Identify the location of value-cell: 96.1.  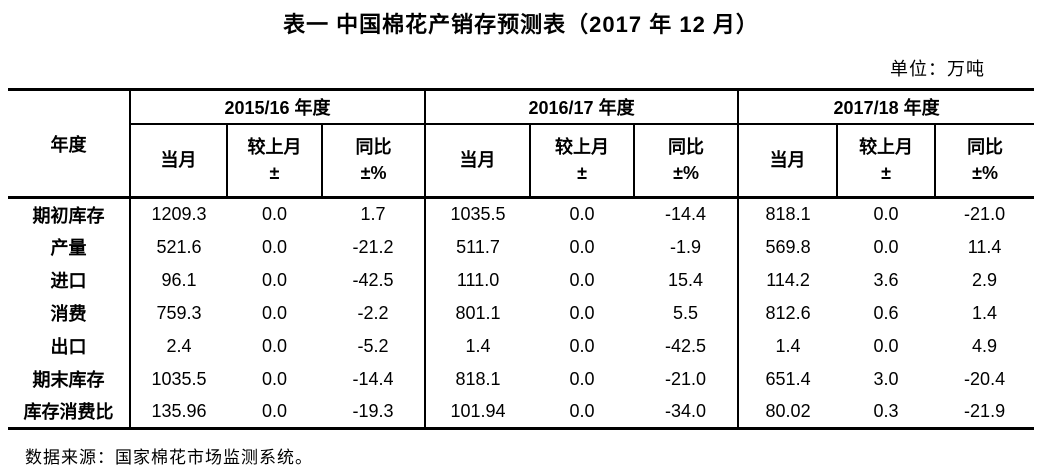
(179, 279).